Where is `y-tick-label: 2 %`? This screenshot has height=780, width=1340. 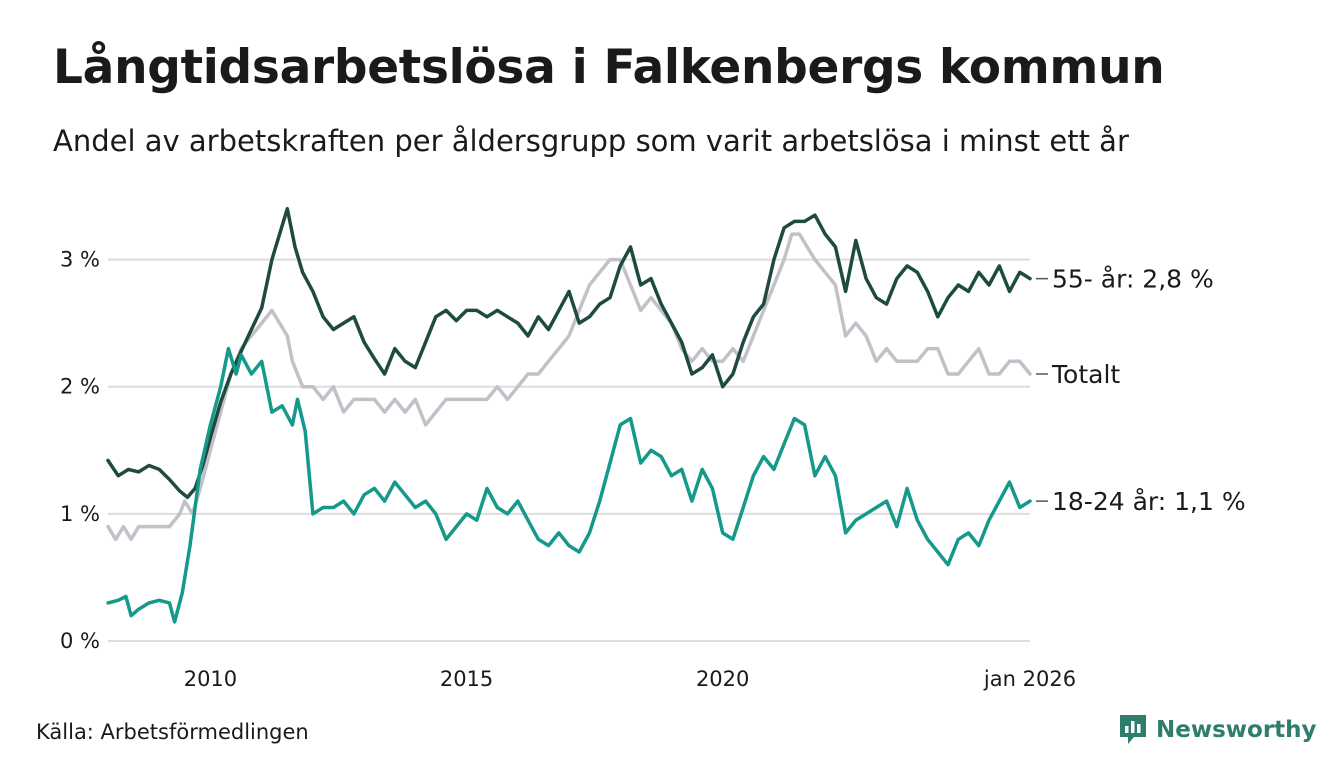 y-tick-label: 2 % is located at coordinates (80, 387).